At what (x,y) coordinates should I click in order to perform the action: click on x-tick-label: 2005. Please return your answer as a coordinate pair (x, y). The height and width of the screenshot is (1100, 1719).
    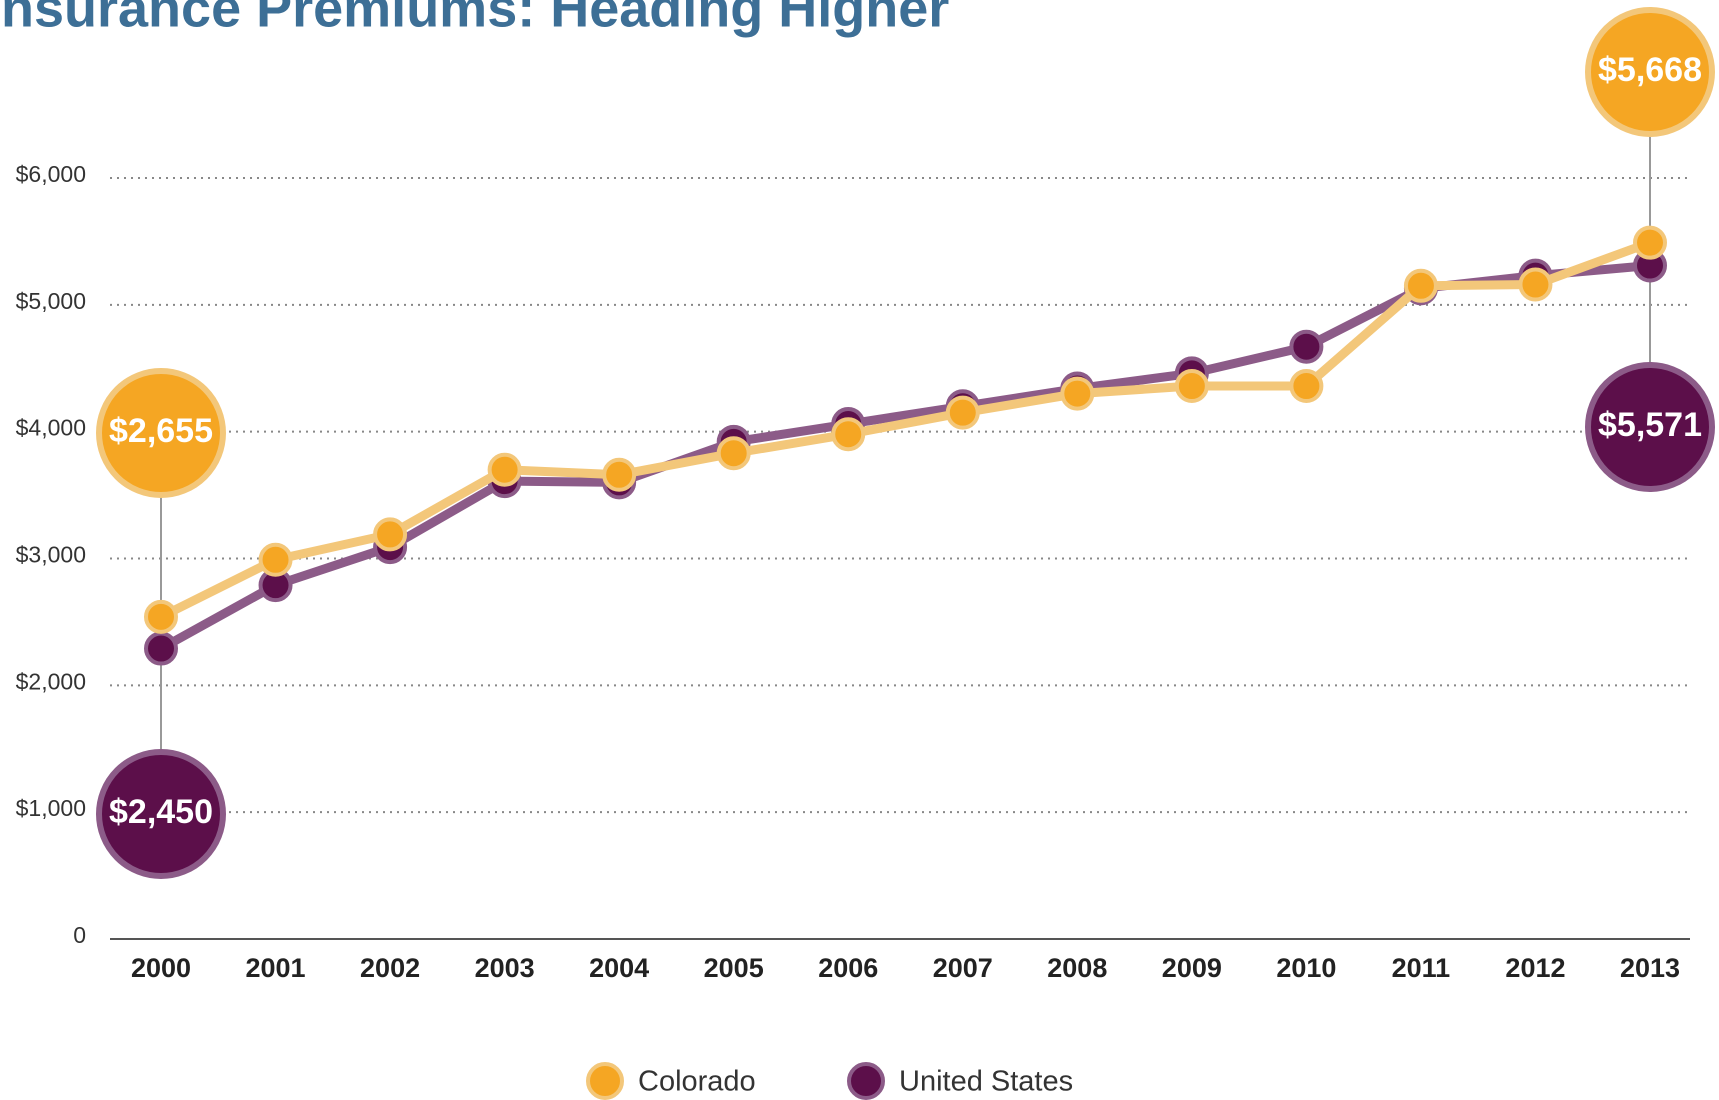
    Looking at the image, I should click on (734, 968).